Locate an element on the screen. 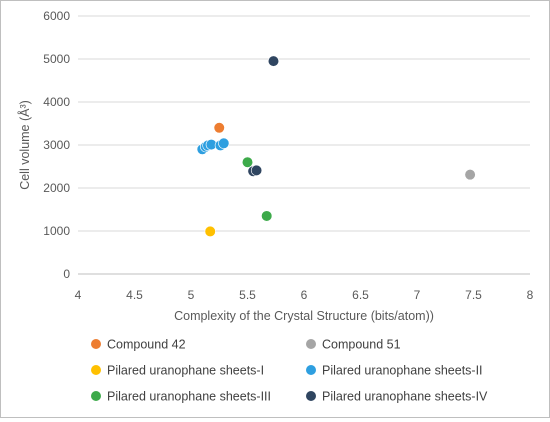  legend-label: Compound 42 is located at coordinates (146, 345).